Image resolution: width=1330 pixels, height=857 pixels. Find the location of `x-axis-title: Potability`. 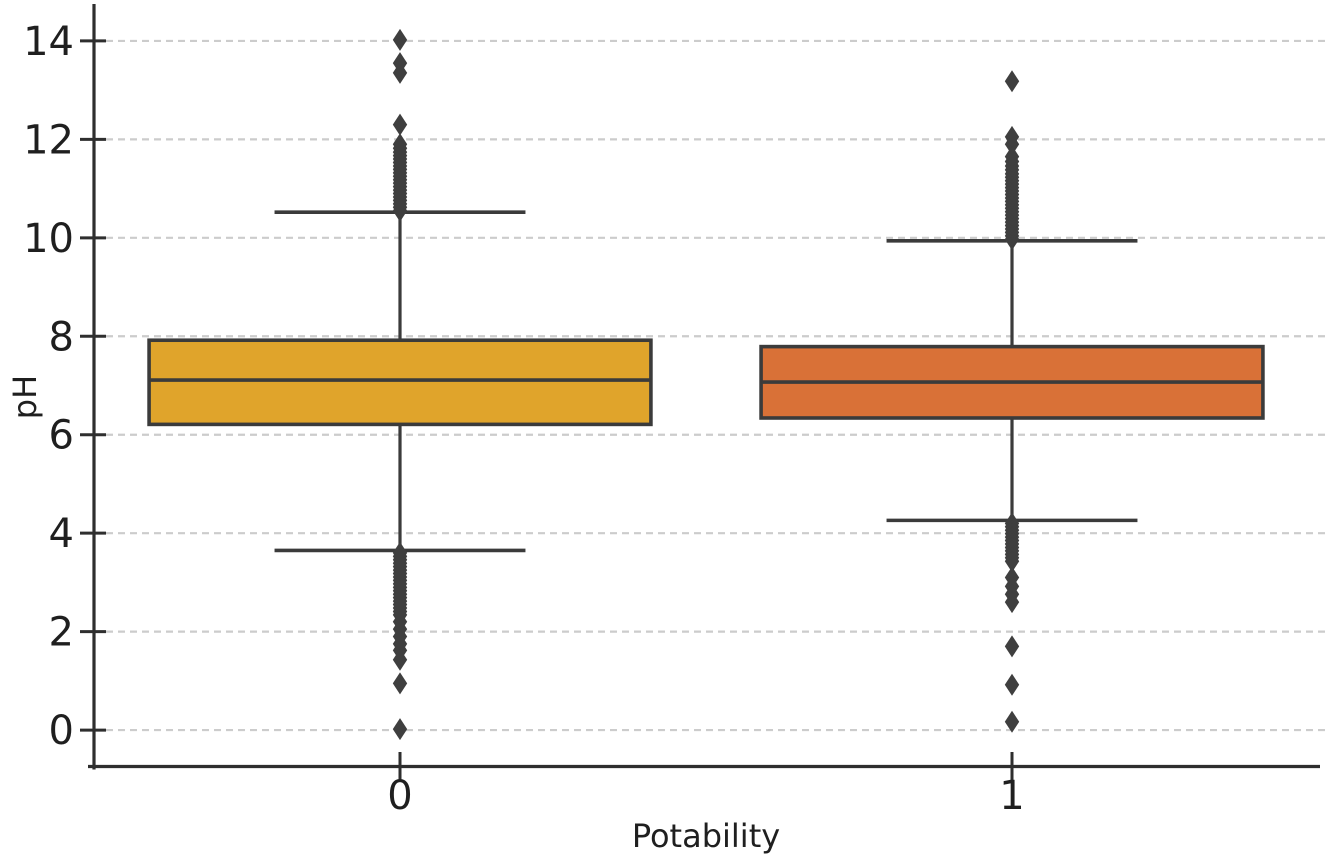

x-axis-title: Potability is located at coordinates (706, 836).